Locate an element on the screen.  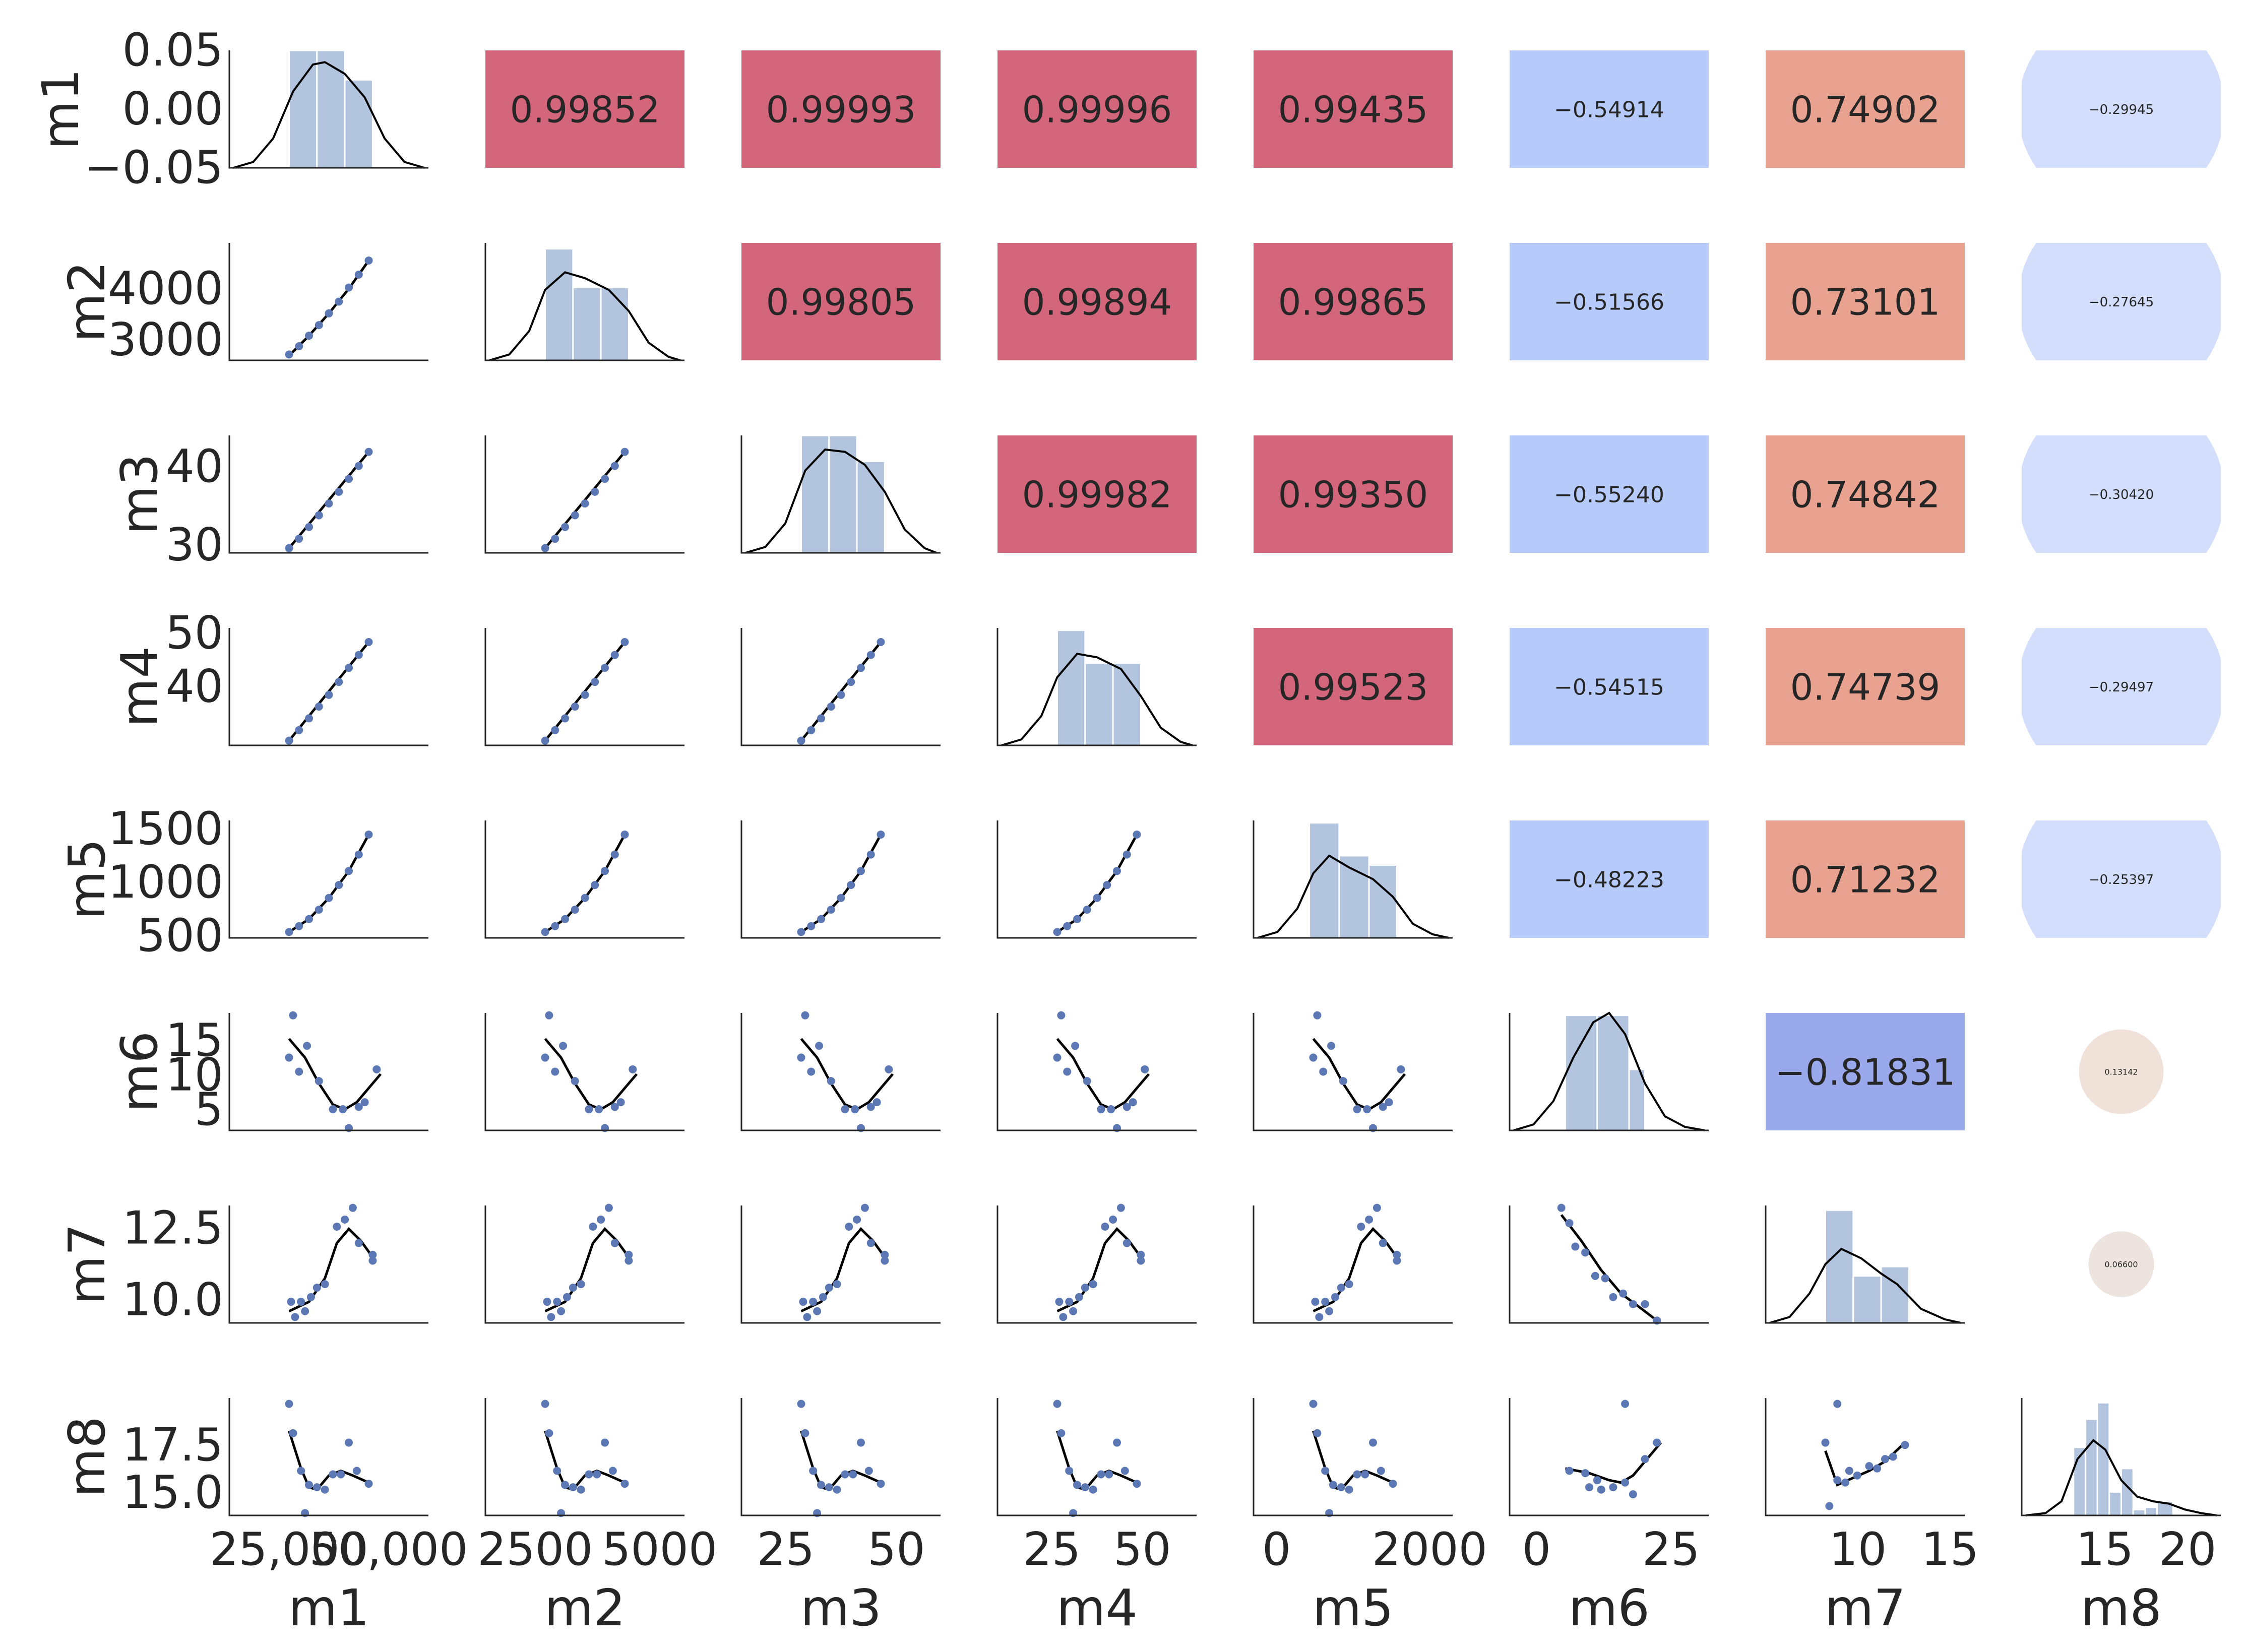
corr-cell-m5-m7: 0.71232 is located at coordinates (1865, 879).